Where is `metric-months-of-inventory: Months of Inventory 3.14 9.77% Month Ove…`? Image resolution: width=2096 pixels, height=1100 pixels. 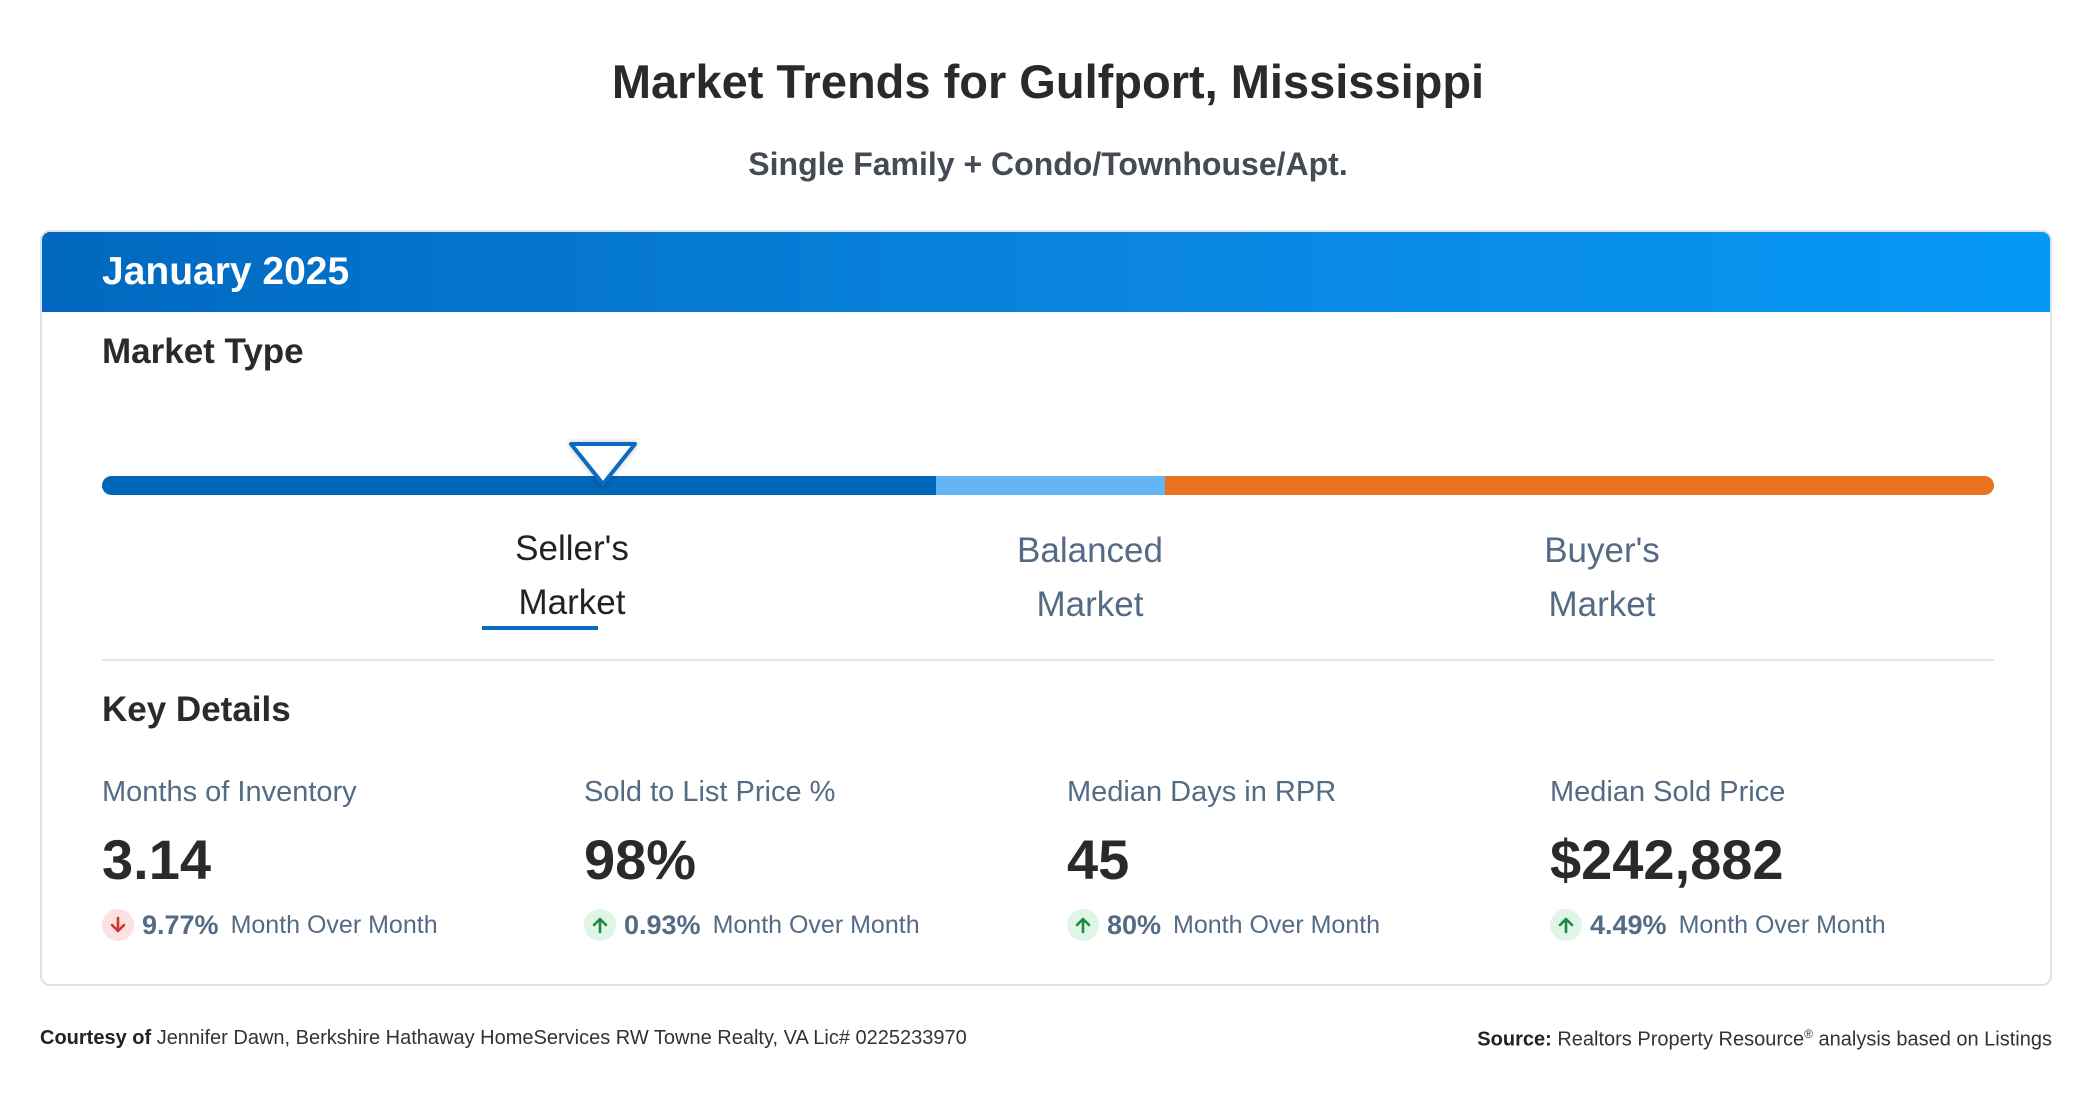
metric-months-of-inventory: Months of Inventory 3.14 9.77% Month Ove… is located at coordinates (342, 857).